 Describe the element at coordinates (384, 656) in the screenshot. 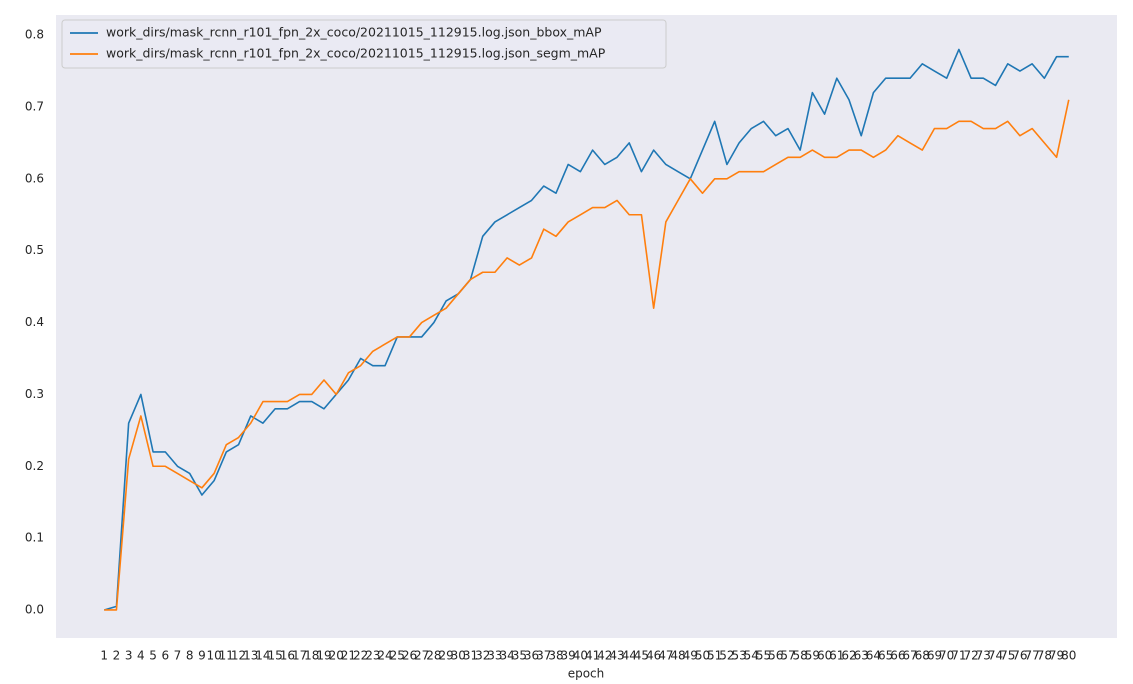

I see `x-tick-label: 24` at that location.